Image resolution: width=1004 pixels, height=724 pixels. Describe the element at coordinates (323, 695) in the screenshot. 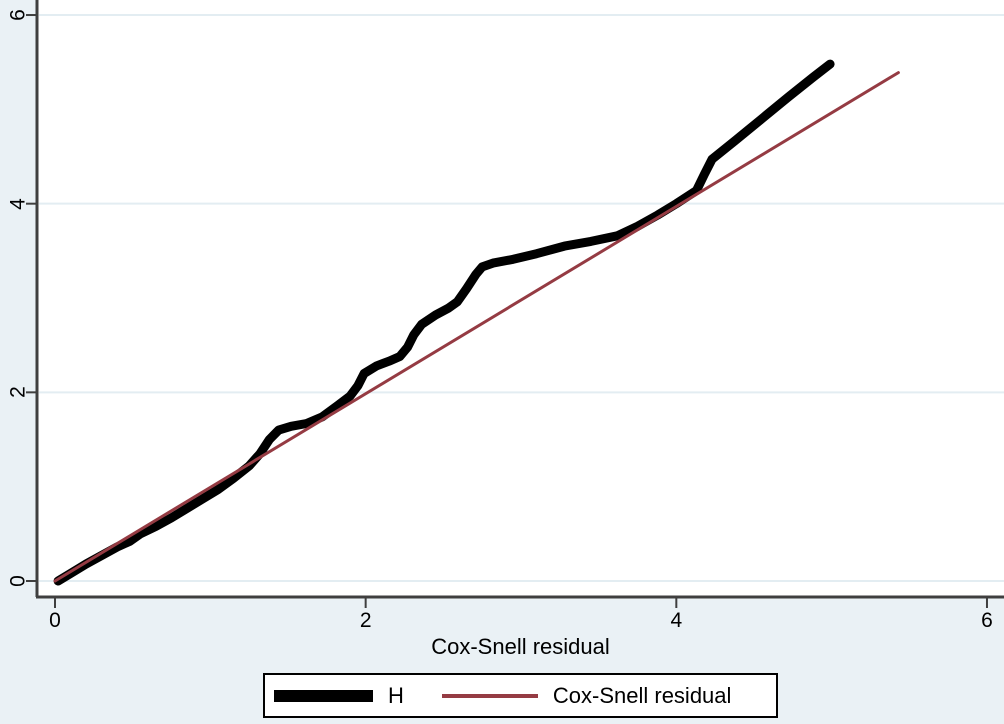

I see `legend-swatch-h-line` at that location.